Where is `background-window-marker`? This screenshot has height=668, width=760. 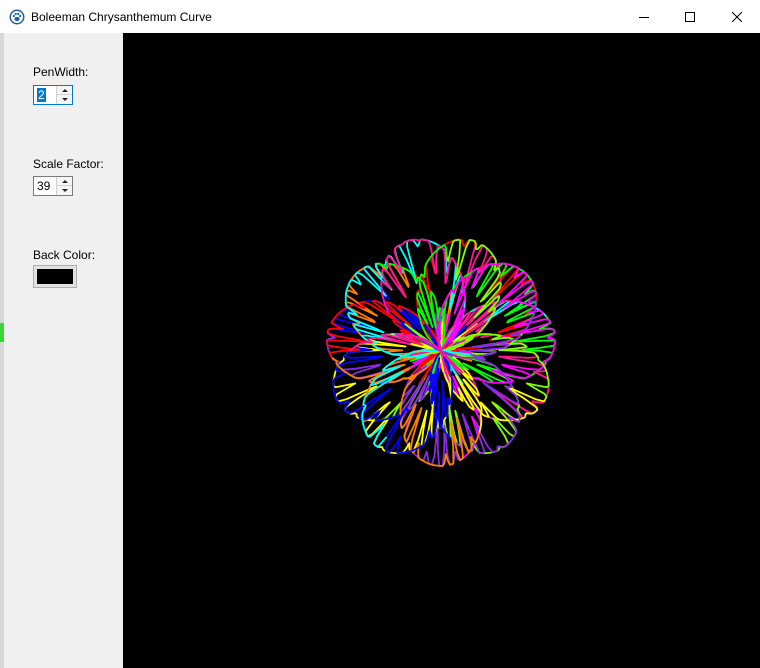
background-window-marker is located at coordinates (2, 332).